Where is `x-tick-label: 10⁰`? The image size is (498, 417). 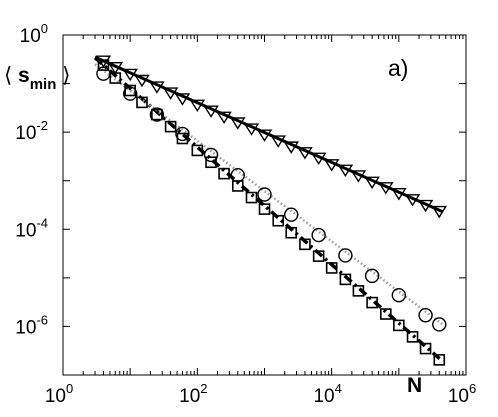 x-tick-label: 10⁰ is located at coordinates (59, 394).